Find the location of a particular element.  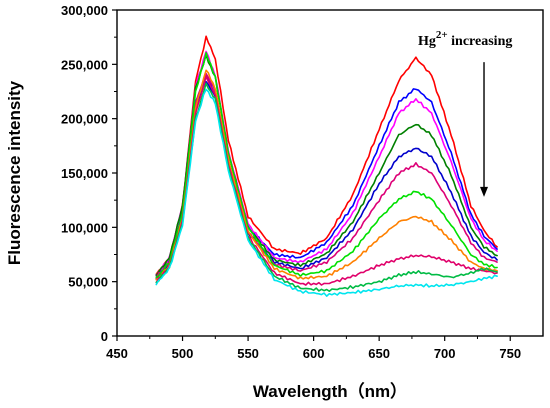

y-axis-title: Fluorescence intensity is located at coordinates (14, 172).